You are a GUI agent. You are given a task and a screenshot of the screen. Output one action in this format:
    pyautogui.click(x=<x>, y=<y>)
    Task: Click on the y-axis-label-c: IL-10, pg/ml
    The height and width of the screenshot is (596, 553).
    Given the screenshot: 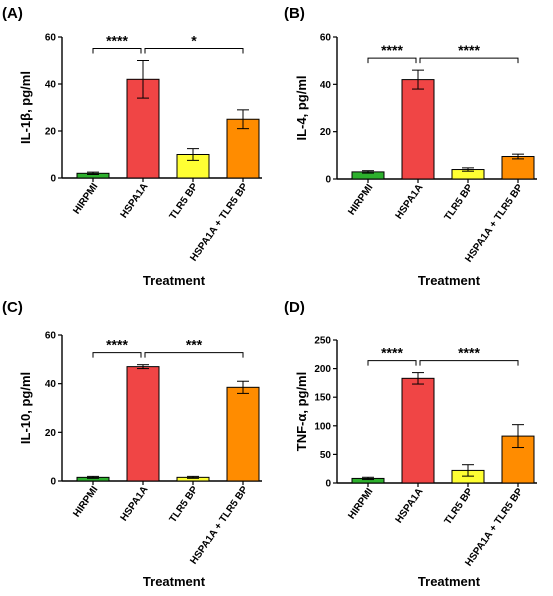 What is the action you would take?
    pyautogui.click(x=25, y=408)
    